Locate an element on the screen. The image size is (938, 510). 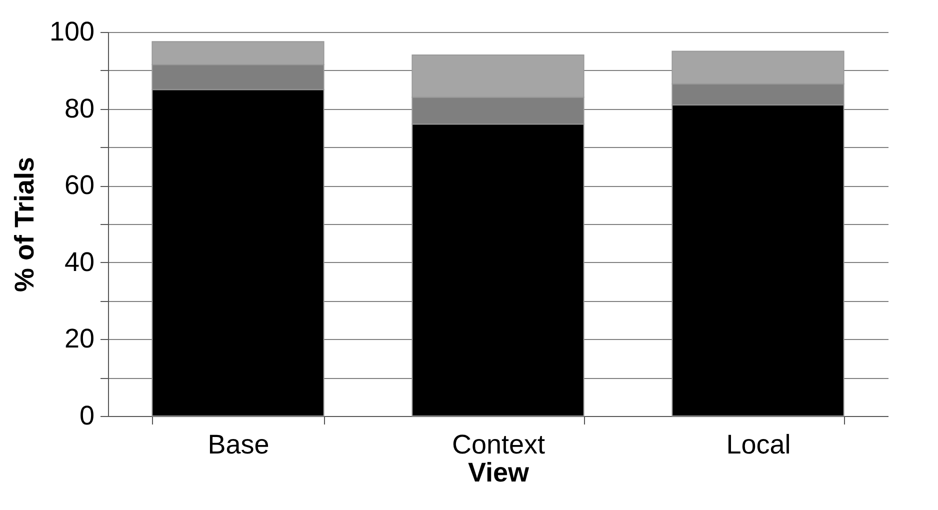
y-tick-label: 40 is located at coordinates (79, 261).